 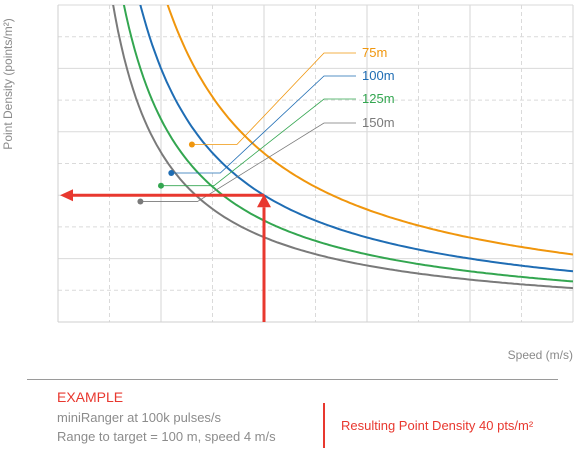 What do you see at coordinates (292, 379) in the screenshot?
I see `separator-line` at bounding box center [292, 379].